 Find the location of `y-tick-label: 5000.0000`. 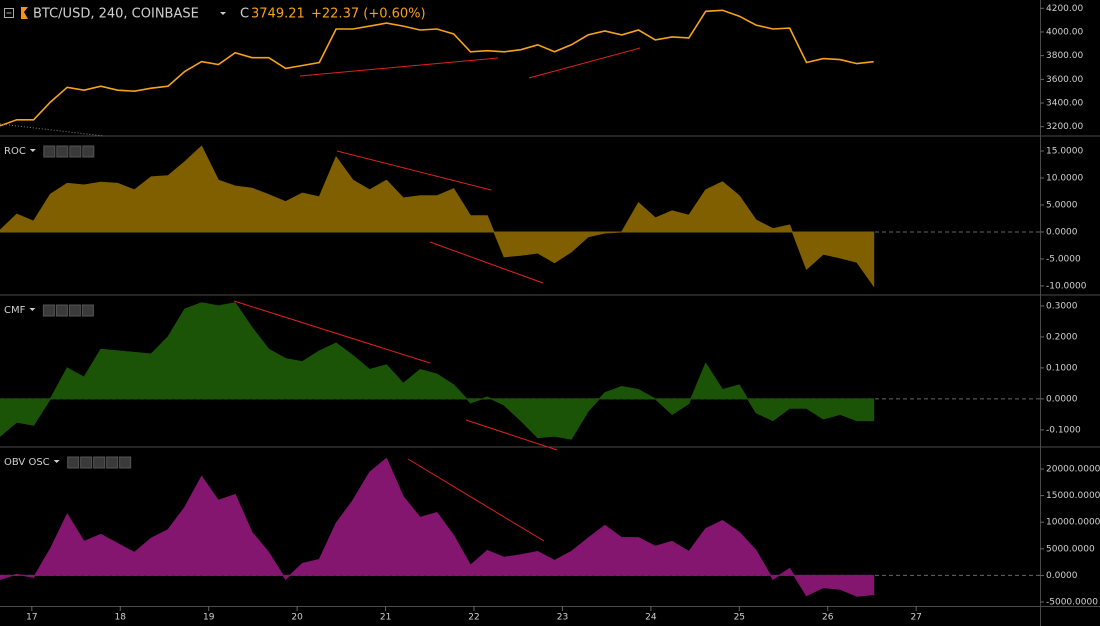

y-tick-label: 5000.0000 is located at coordinates (1070, 549).